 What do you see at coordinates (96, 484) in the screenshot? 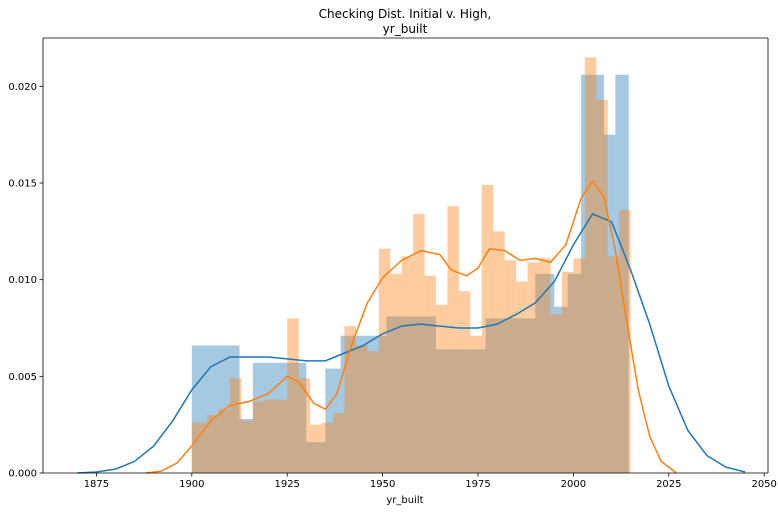
I see `x-tick-label: 1875` at bounding box center [96, 484].